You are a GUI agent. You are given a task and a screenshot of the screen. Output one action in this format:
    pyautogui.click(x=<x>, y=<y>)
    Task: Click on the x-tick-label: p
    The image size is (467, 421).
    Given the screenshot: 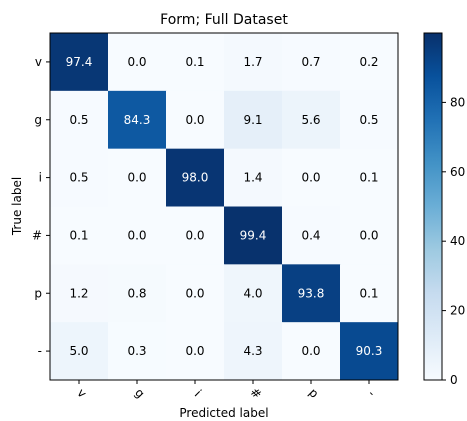 What is the action you would take?
    pyautogui.click(x=313, y=393)
    